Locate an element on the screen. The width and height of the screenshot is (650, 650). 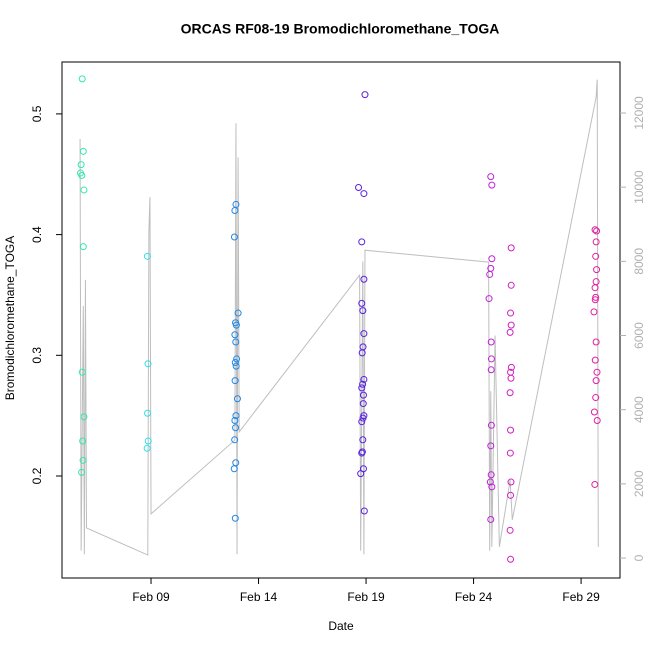
y-tick-label: 0.4 is located at coordinates (37, 234).